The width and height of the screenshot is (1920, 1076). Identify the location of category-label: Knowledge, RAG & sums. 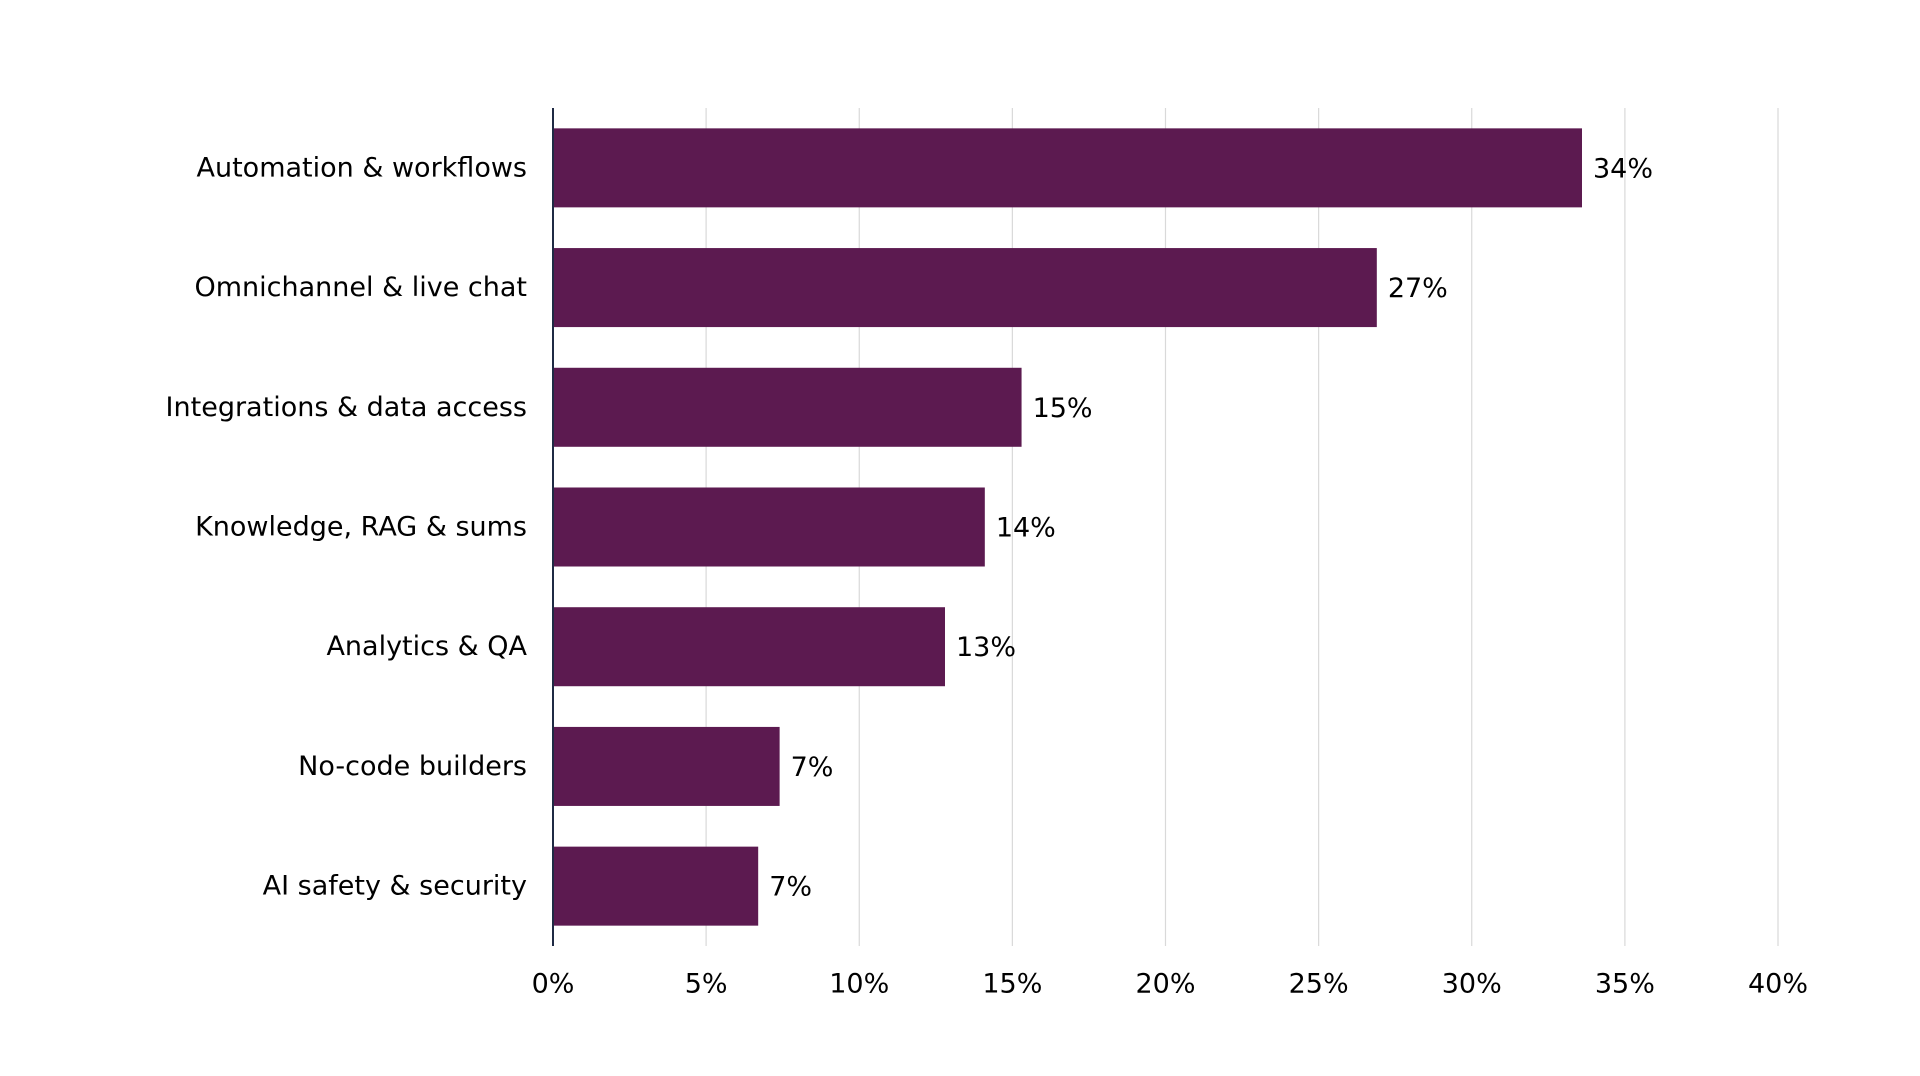
(361, 527).